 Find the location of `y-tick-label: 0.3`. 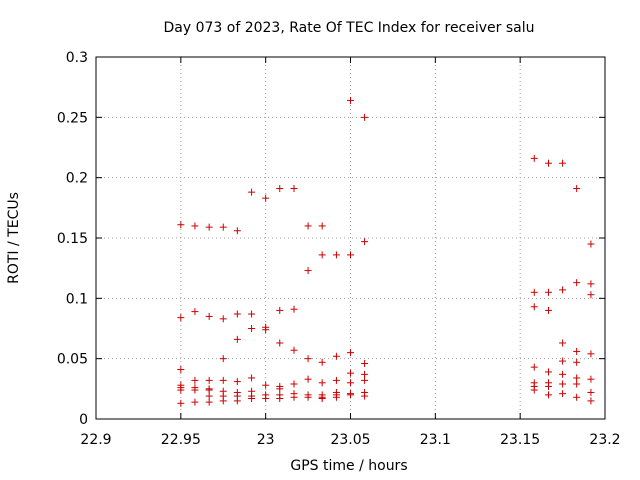

y-tick-label: 0.3 is located at coordinates (77, 58).